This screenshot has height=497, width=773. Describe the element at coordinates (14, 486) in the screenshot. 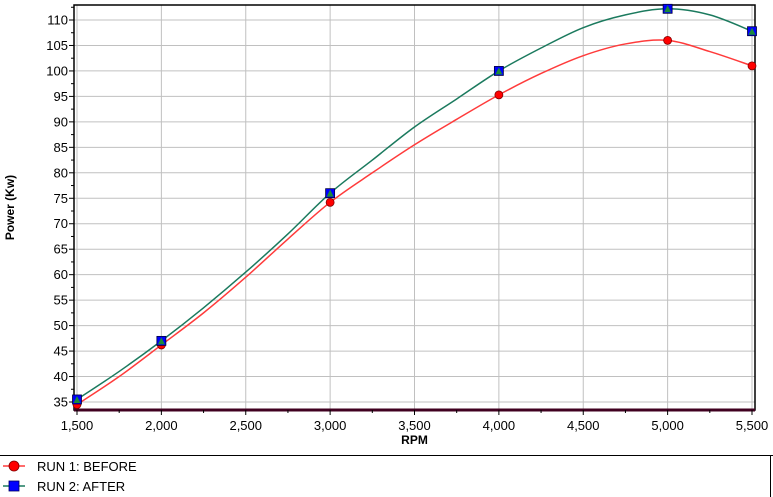

I see `square-marker-icon` at that location.